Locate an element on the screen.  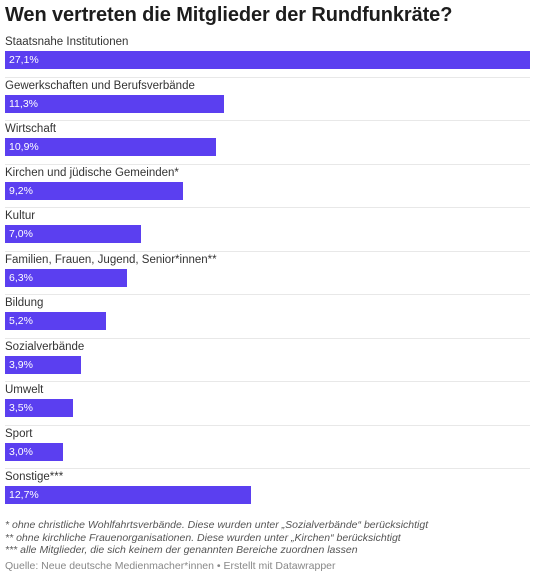
bar: 3,9% is located at coordinates (43, 364).